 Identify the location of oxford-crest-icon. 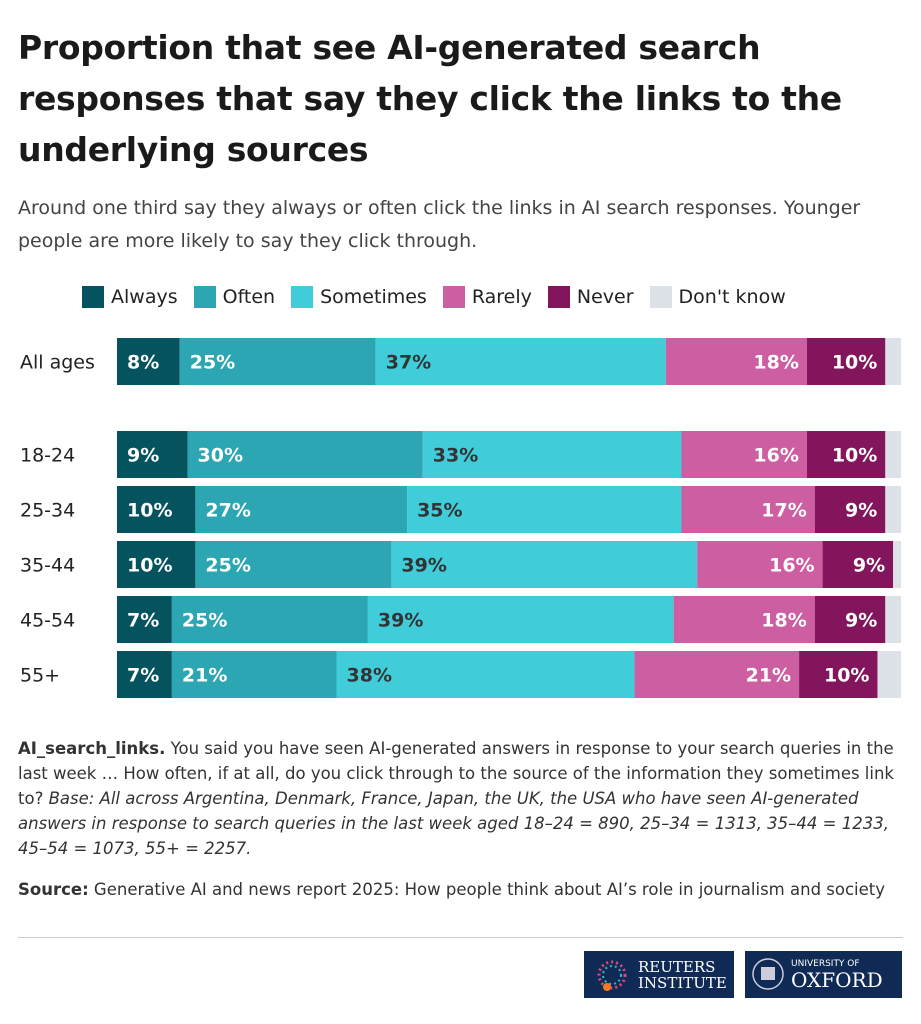
(768, 973).